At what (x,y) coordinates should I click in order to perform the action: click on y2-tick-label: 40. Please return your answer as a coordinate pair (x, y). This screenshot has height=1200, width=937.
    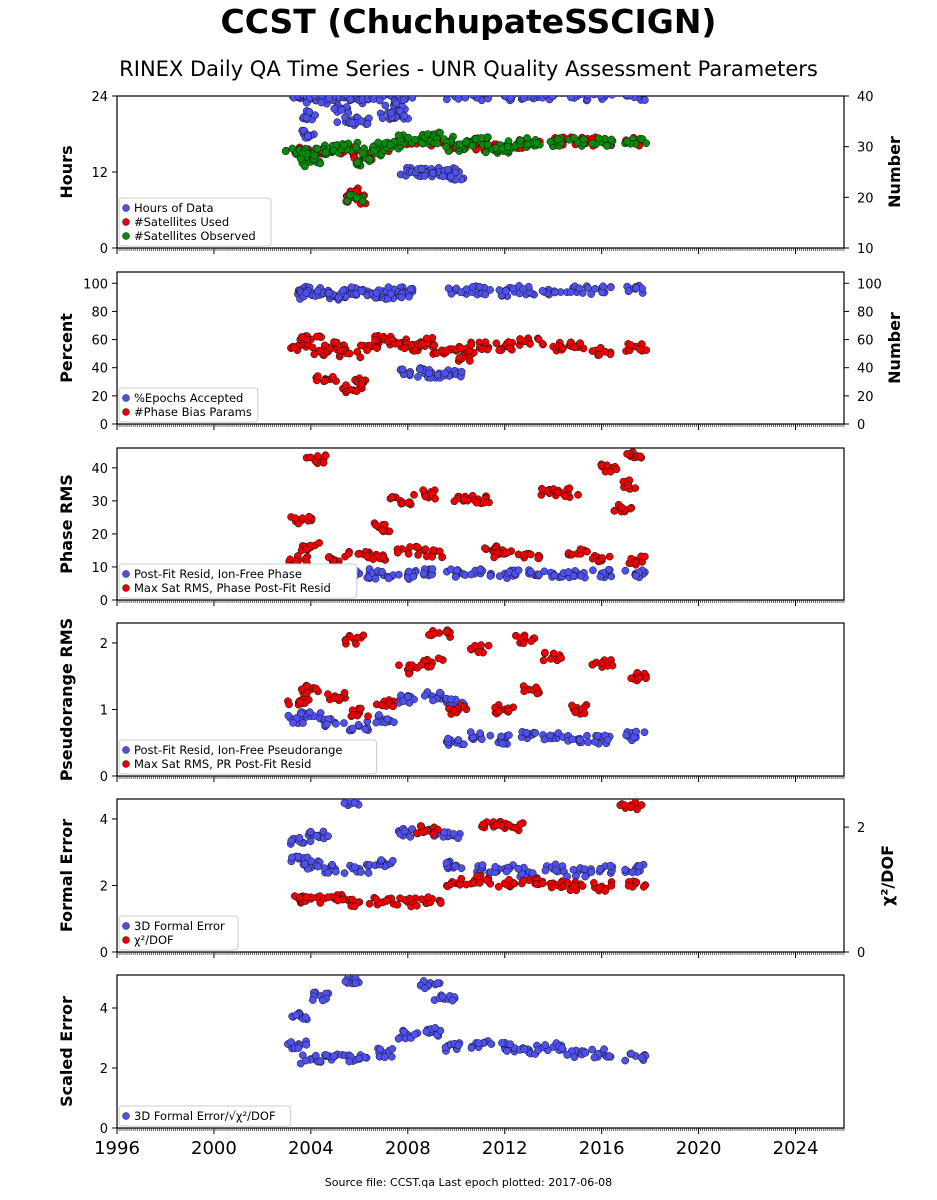
    Looking at the image, I should click on (865, 97).